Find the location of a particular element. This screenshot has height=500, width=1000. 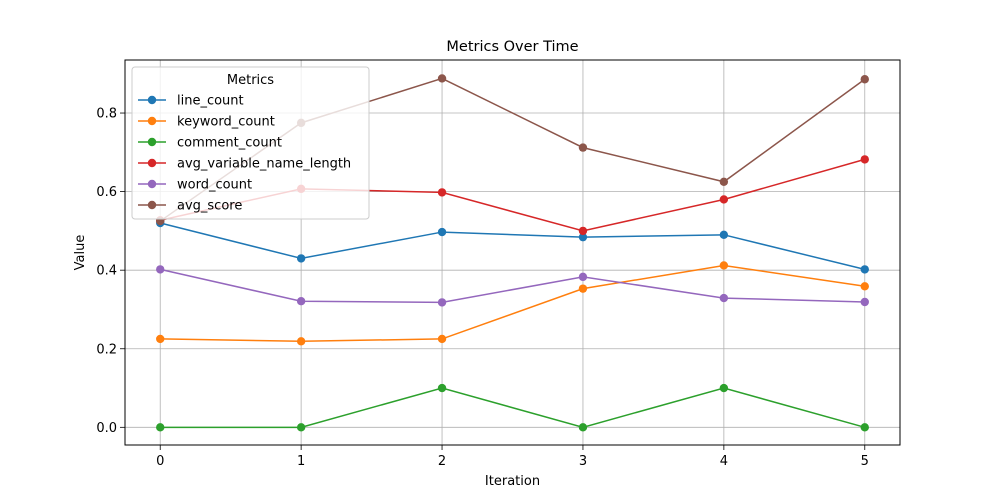

legend-label: word_count is located at coordinates (214, 185).